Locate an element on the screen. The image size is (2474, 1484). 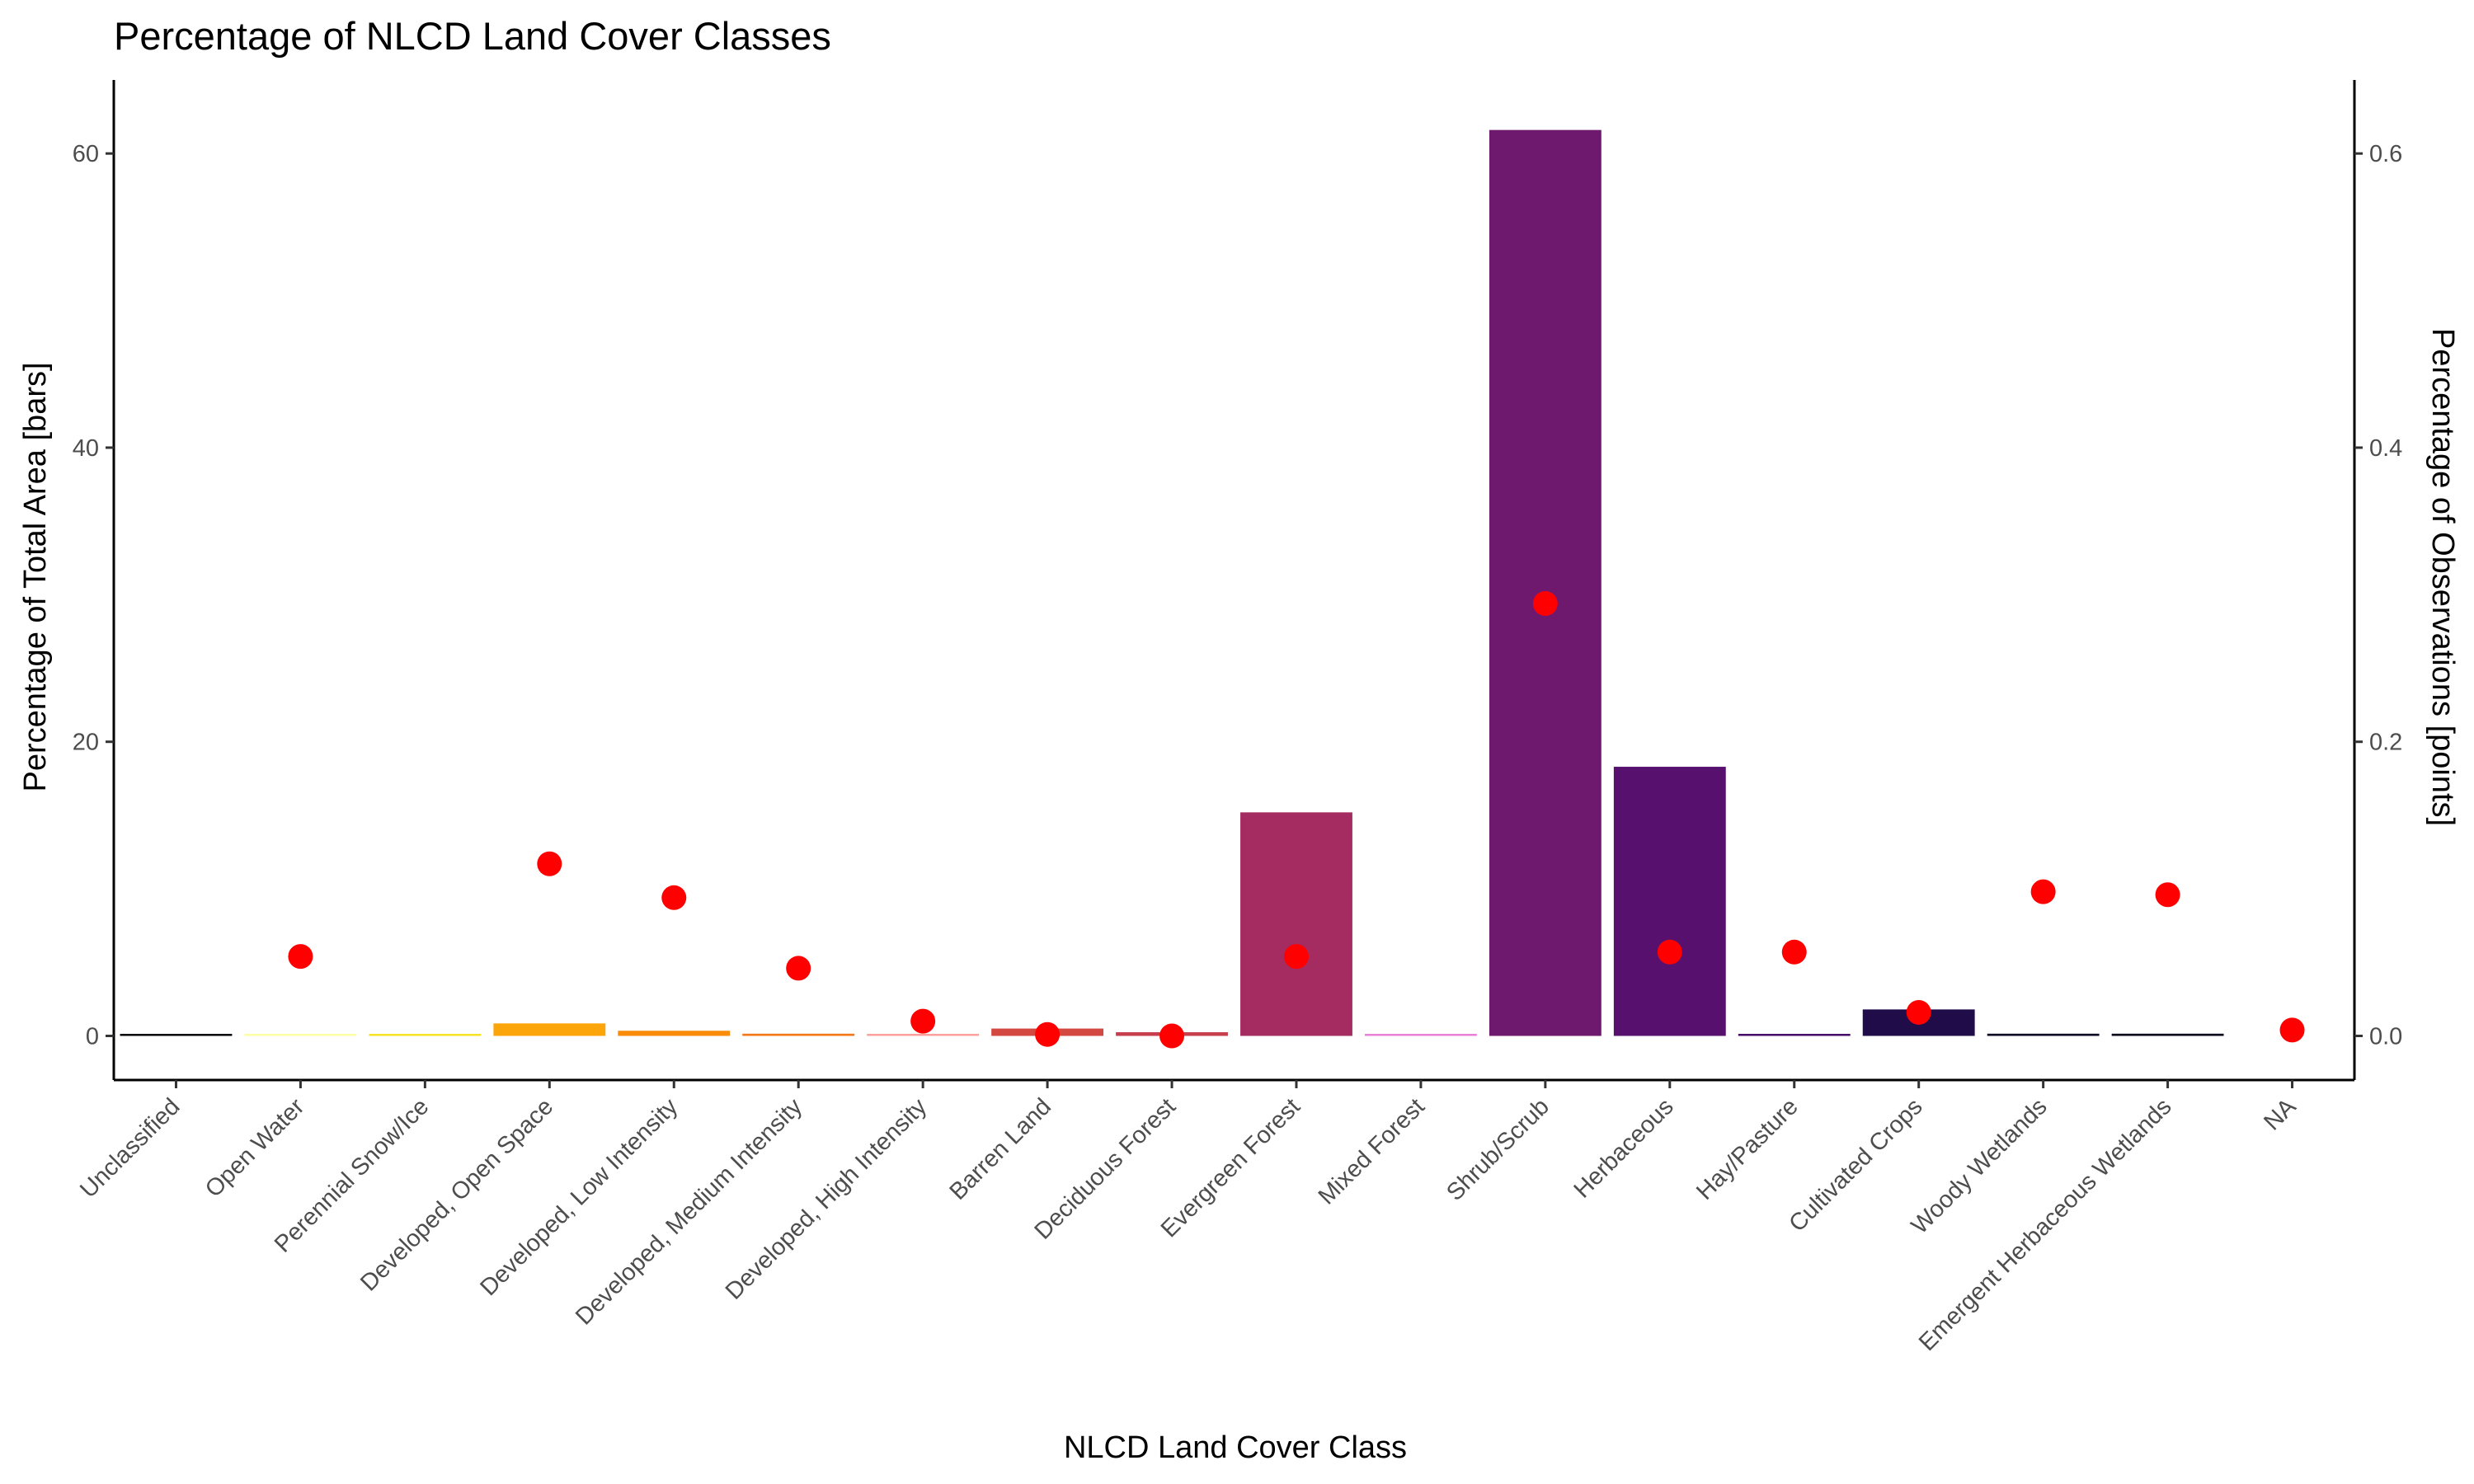
x-tick-label-4: Developed, Low Intensity is located at coordinates (579, 1197).